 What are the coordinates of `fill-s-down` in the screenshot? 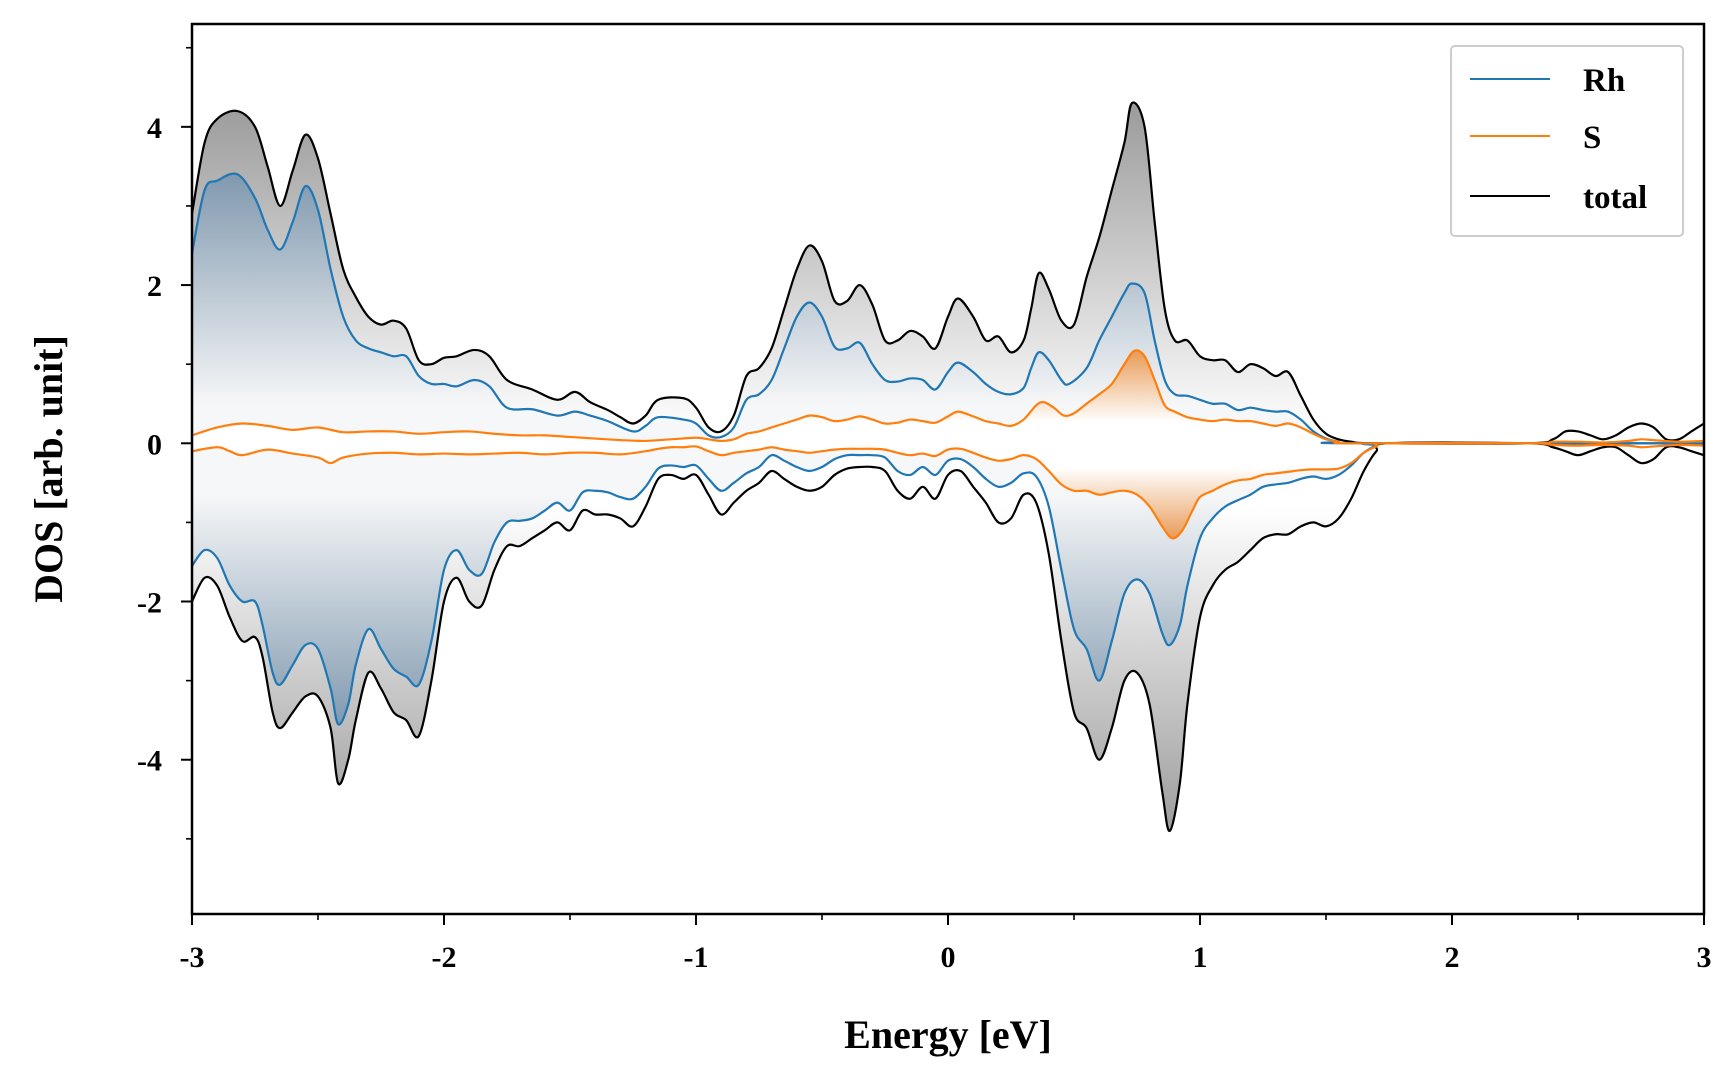 It's located at (948, 490).